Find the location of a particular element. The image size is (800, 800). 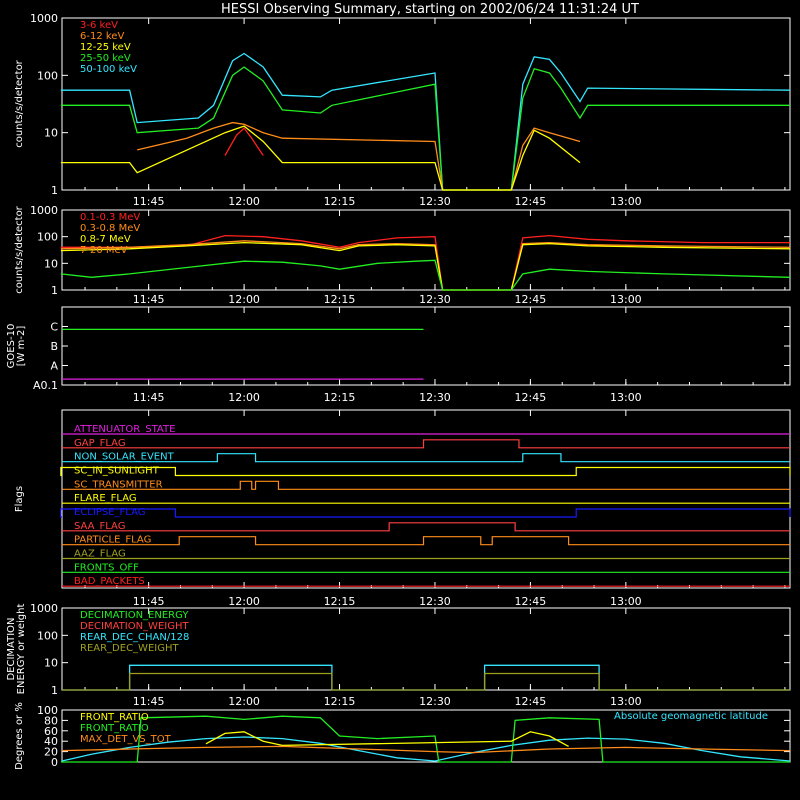

series-line-7-20-mev is located at coordinates (425, 275).